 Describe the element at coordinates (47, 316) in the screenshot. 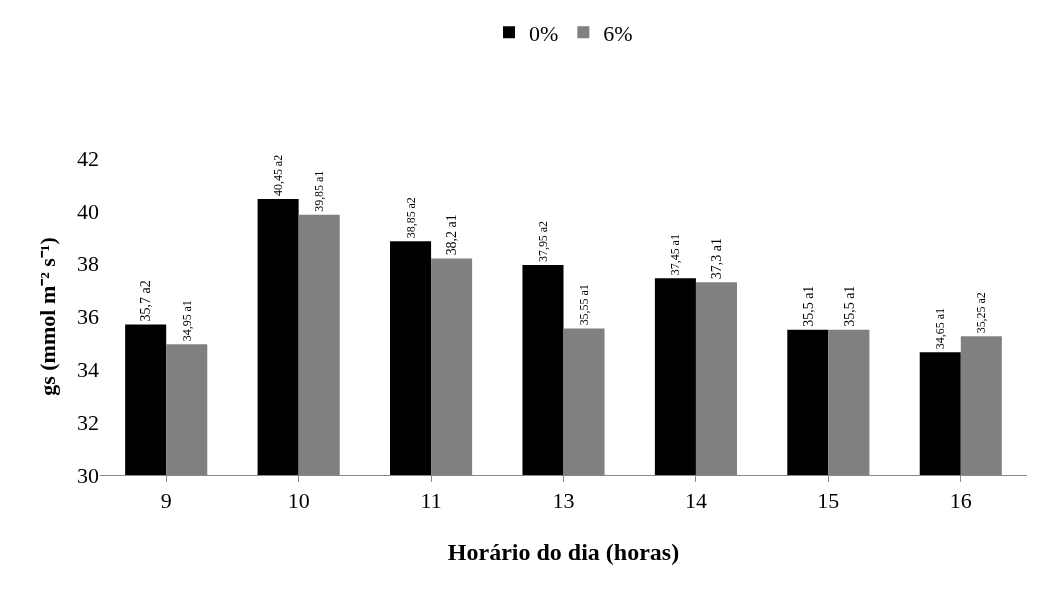

I see `y-axis-title: gs (mmol m⁻² s⁻¹)` at that location.